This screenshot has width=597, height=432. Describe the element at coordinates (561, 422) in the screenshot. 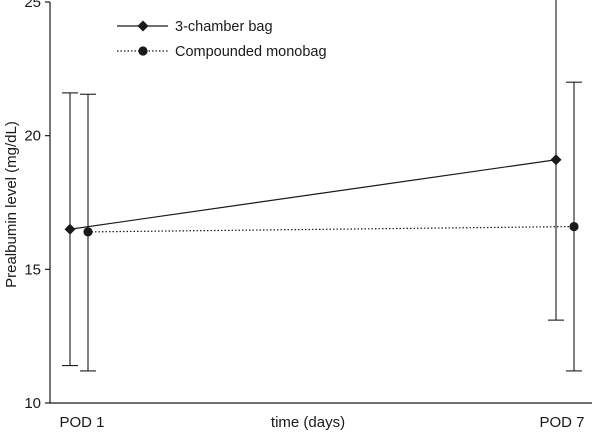

I see `x-category-label: POD 7` at that location.